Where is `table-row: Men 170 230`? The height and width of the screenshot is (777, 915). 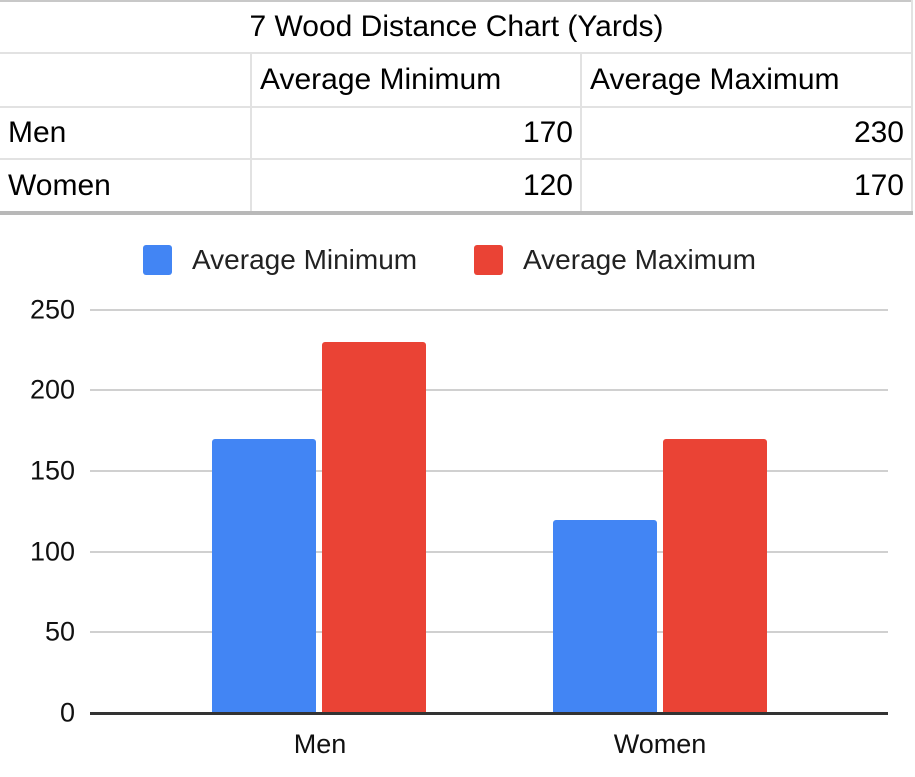
table-row: Men 170 230 is located at coordinates (456, 134).